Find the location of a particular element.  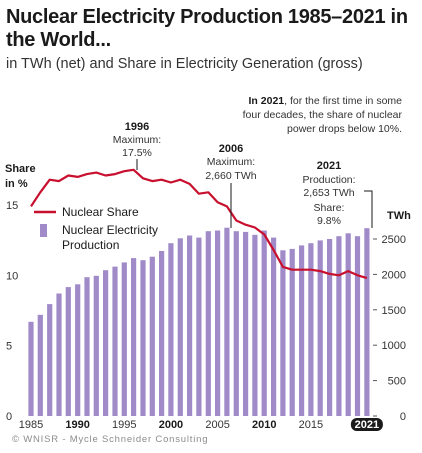

bar-2018 is located at coordinates (339, 326).